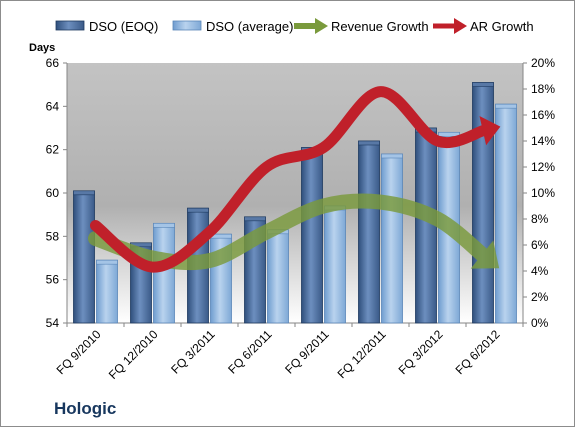 The width and height of the screenshot is (575, 427). I want to click on y2-tick-label: 12%, so click(543, 167).